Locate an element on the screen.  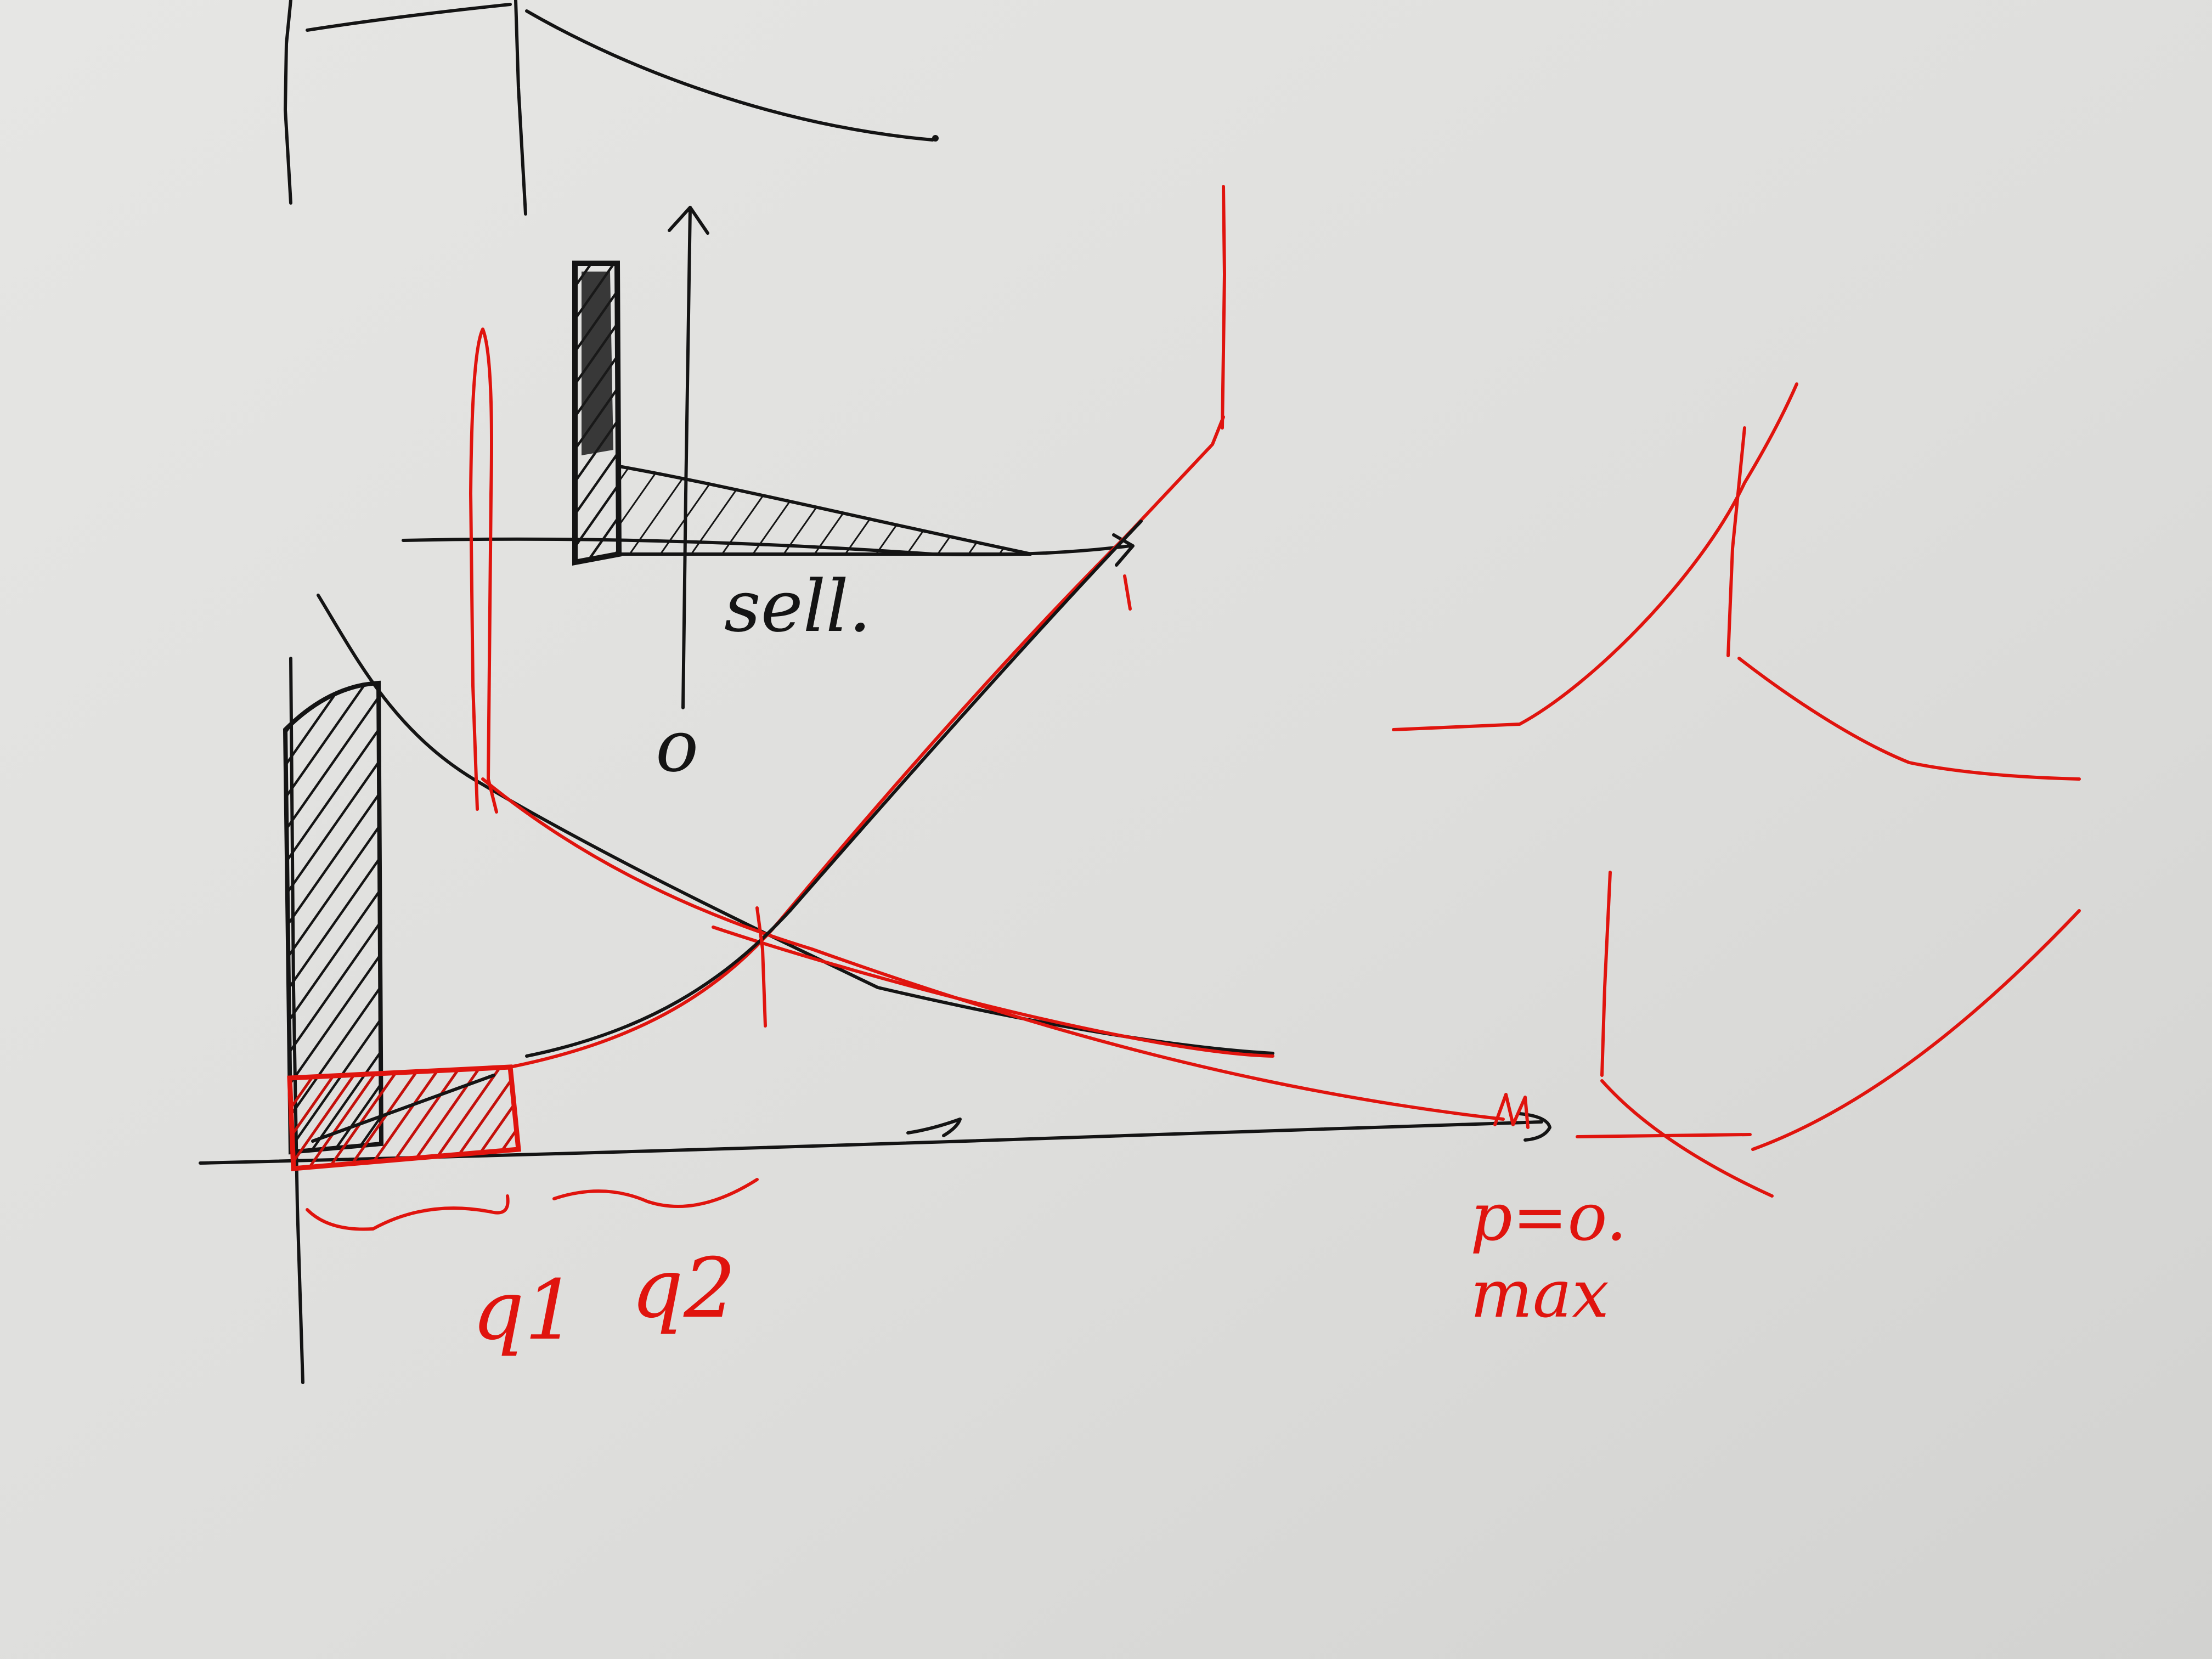
top-decay-curve is located at coordinates (730, 76).